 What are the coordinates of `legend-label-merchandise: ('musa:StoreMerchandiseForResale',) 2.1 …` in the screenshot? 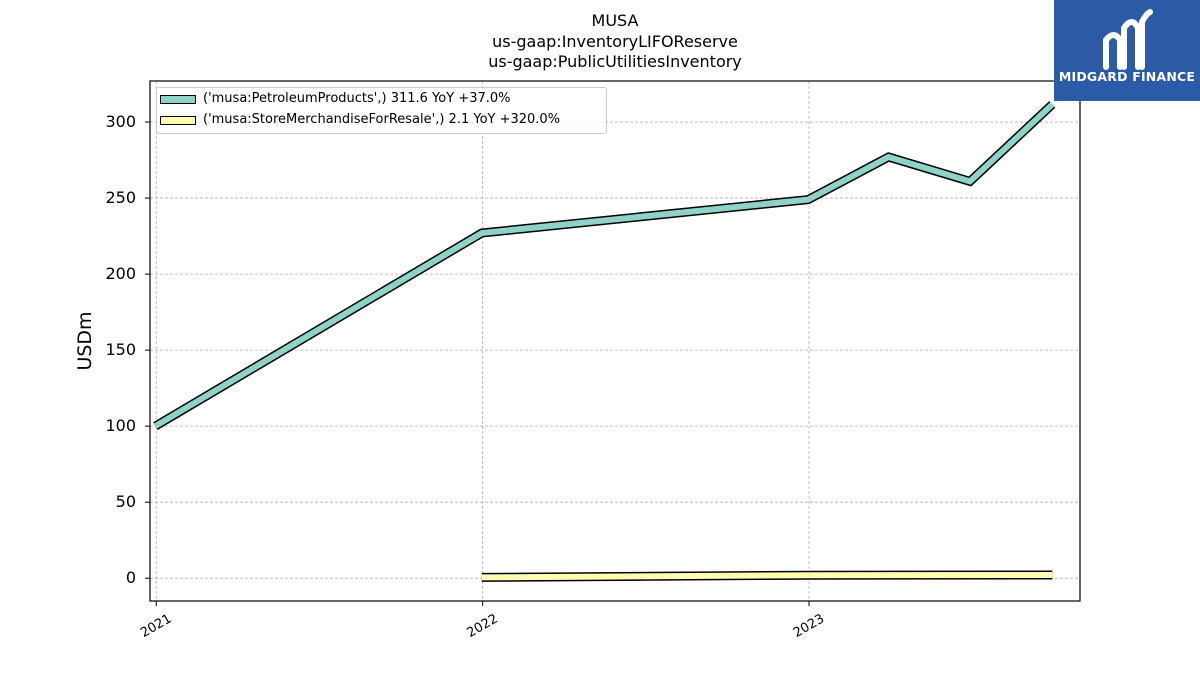 It's located at (382, 119).